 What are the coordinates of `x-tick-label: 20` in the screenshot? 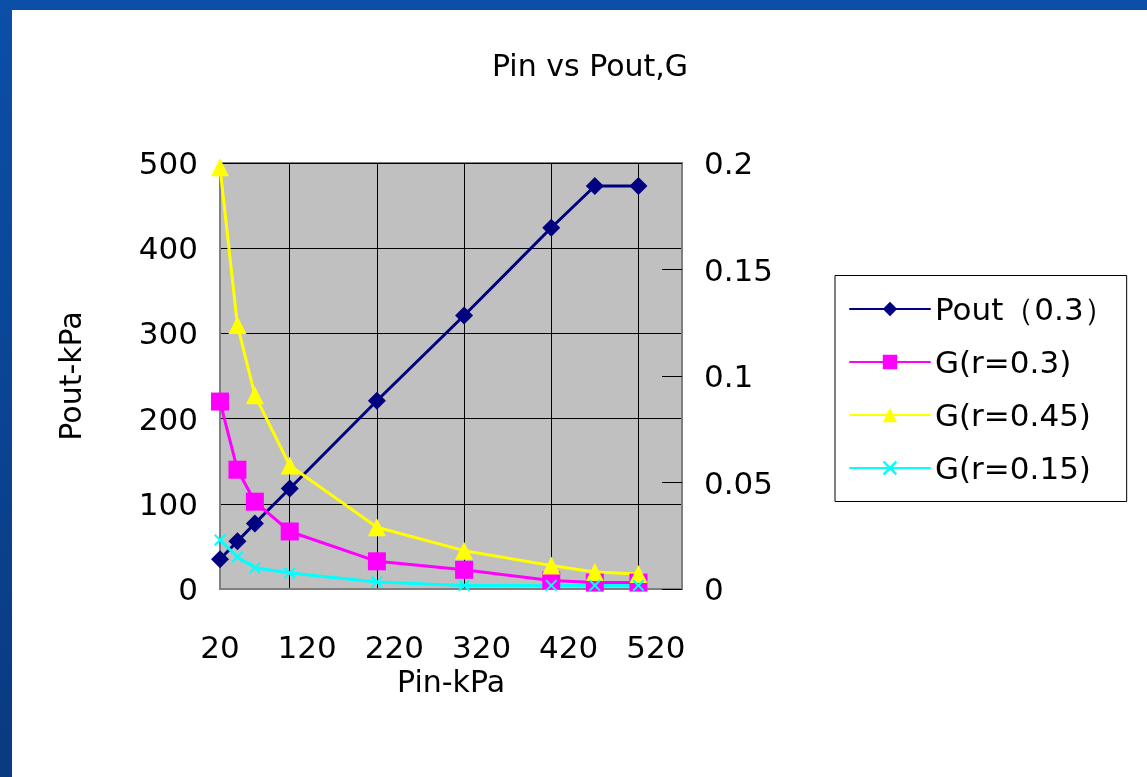 It's located at (220, 646).